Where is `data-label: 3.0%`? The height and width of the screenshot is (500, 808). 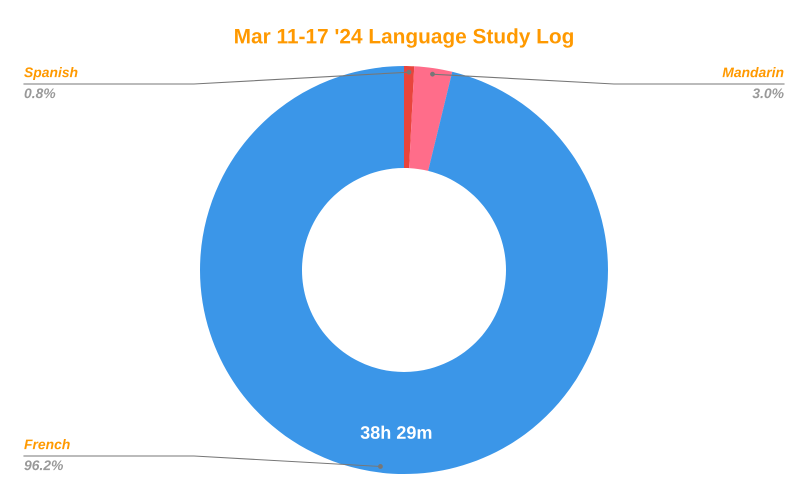 data-label: 3.0% is located at coordinates (768, 93).